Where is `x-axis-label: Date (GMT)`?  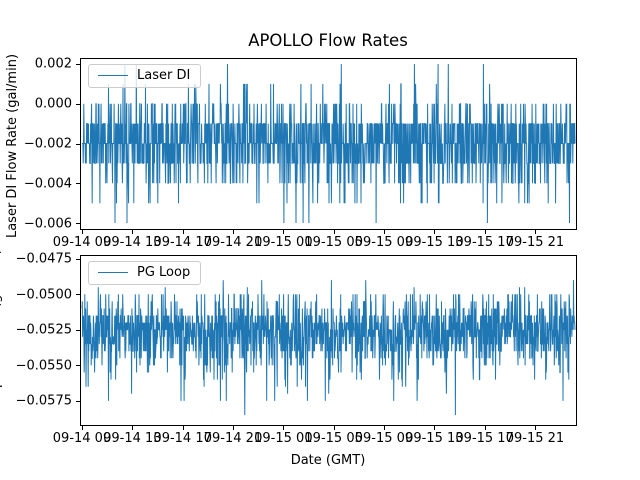 x-axis-label: Date (GMT) is located at coordinates (328, 460).